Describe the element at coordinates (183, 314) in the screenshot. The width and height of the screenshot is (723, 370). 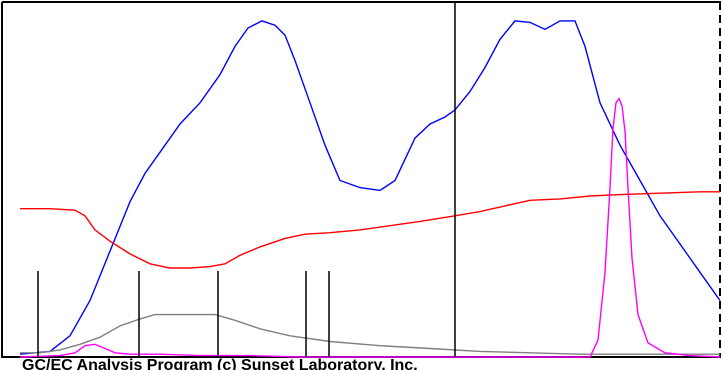
I see `split-markers-group` at that location.